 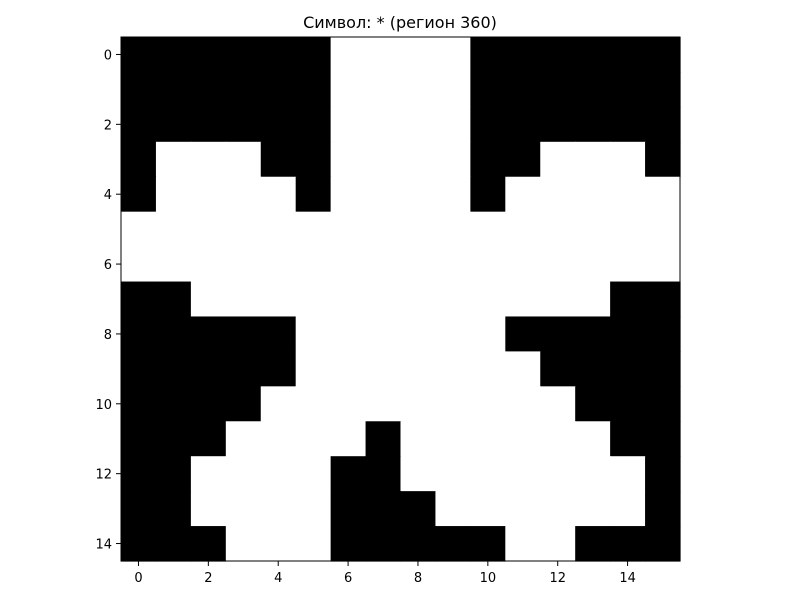 What do you see at coordinates (348, 578) in the screenshot?
I see `x-tick-label: 6` at bounding box center [348, 578].